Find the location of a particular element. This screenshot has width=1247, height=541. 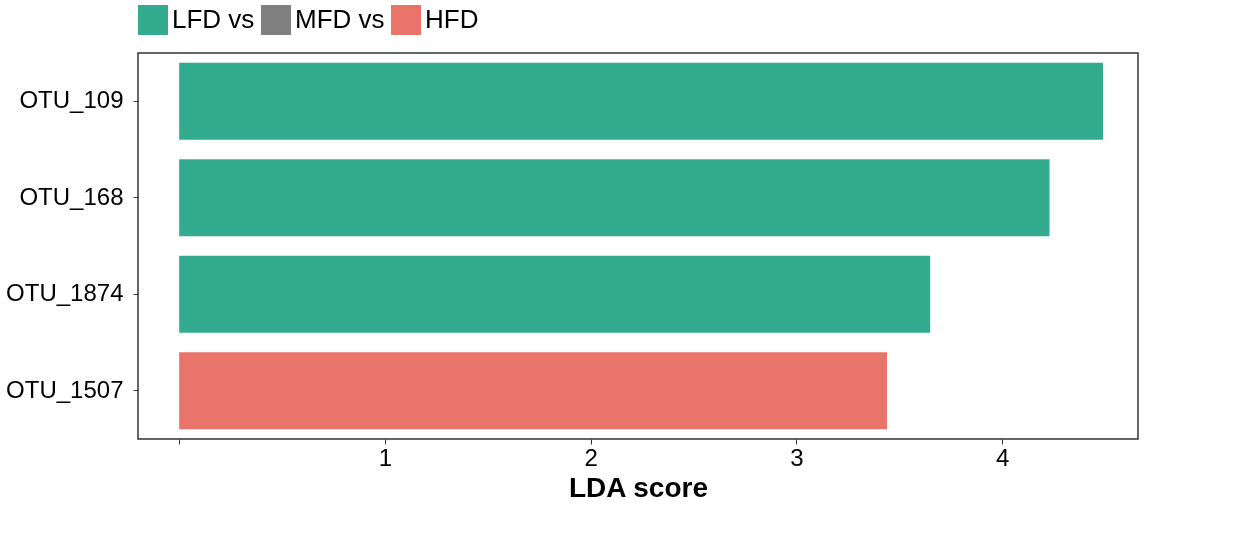

y-tick-label: OTU_168 is located at coordinates (71, 196).